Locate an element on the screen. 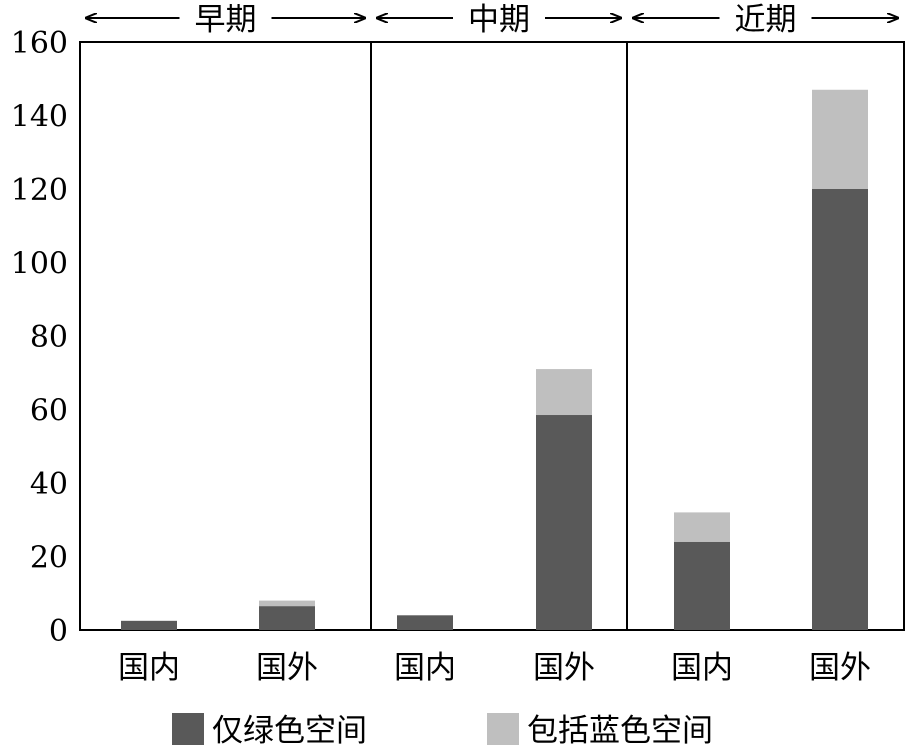 This screenshot has width=914, height=748. period-label: 中期 is located at coordinates (499, 20).